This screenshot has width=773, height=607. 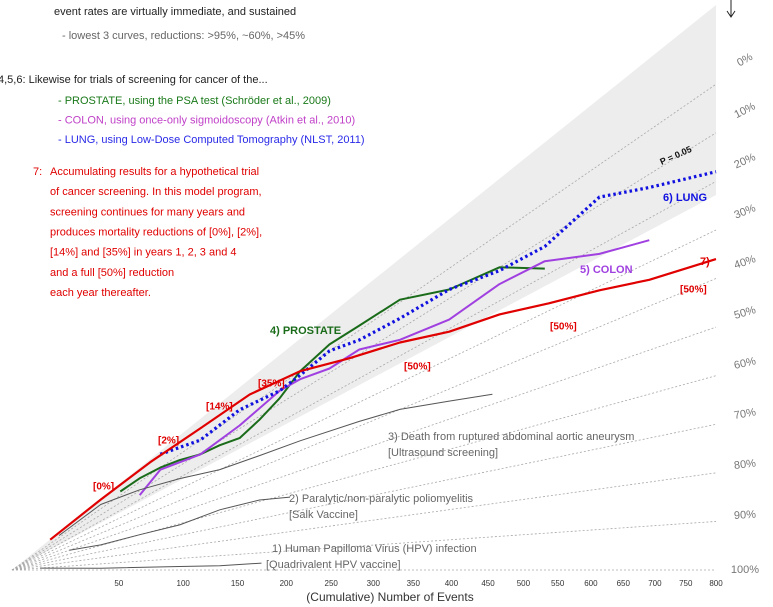 I want to click on x-tick-label: 50, so click(x=118, y=583).